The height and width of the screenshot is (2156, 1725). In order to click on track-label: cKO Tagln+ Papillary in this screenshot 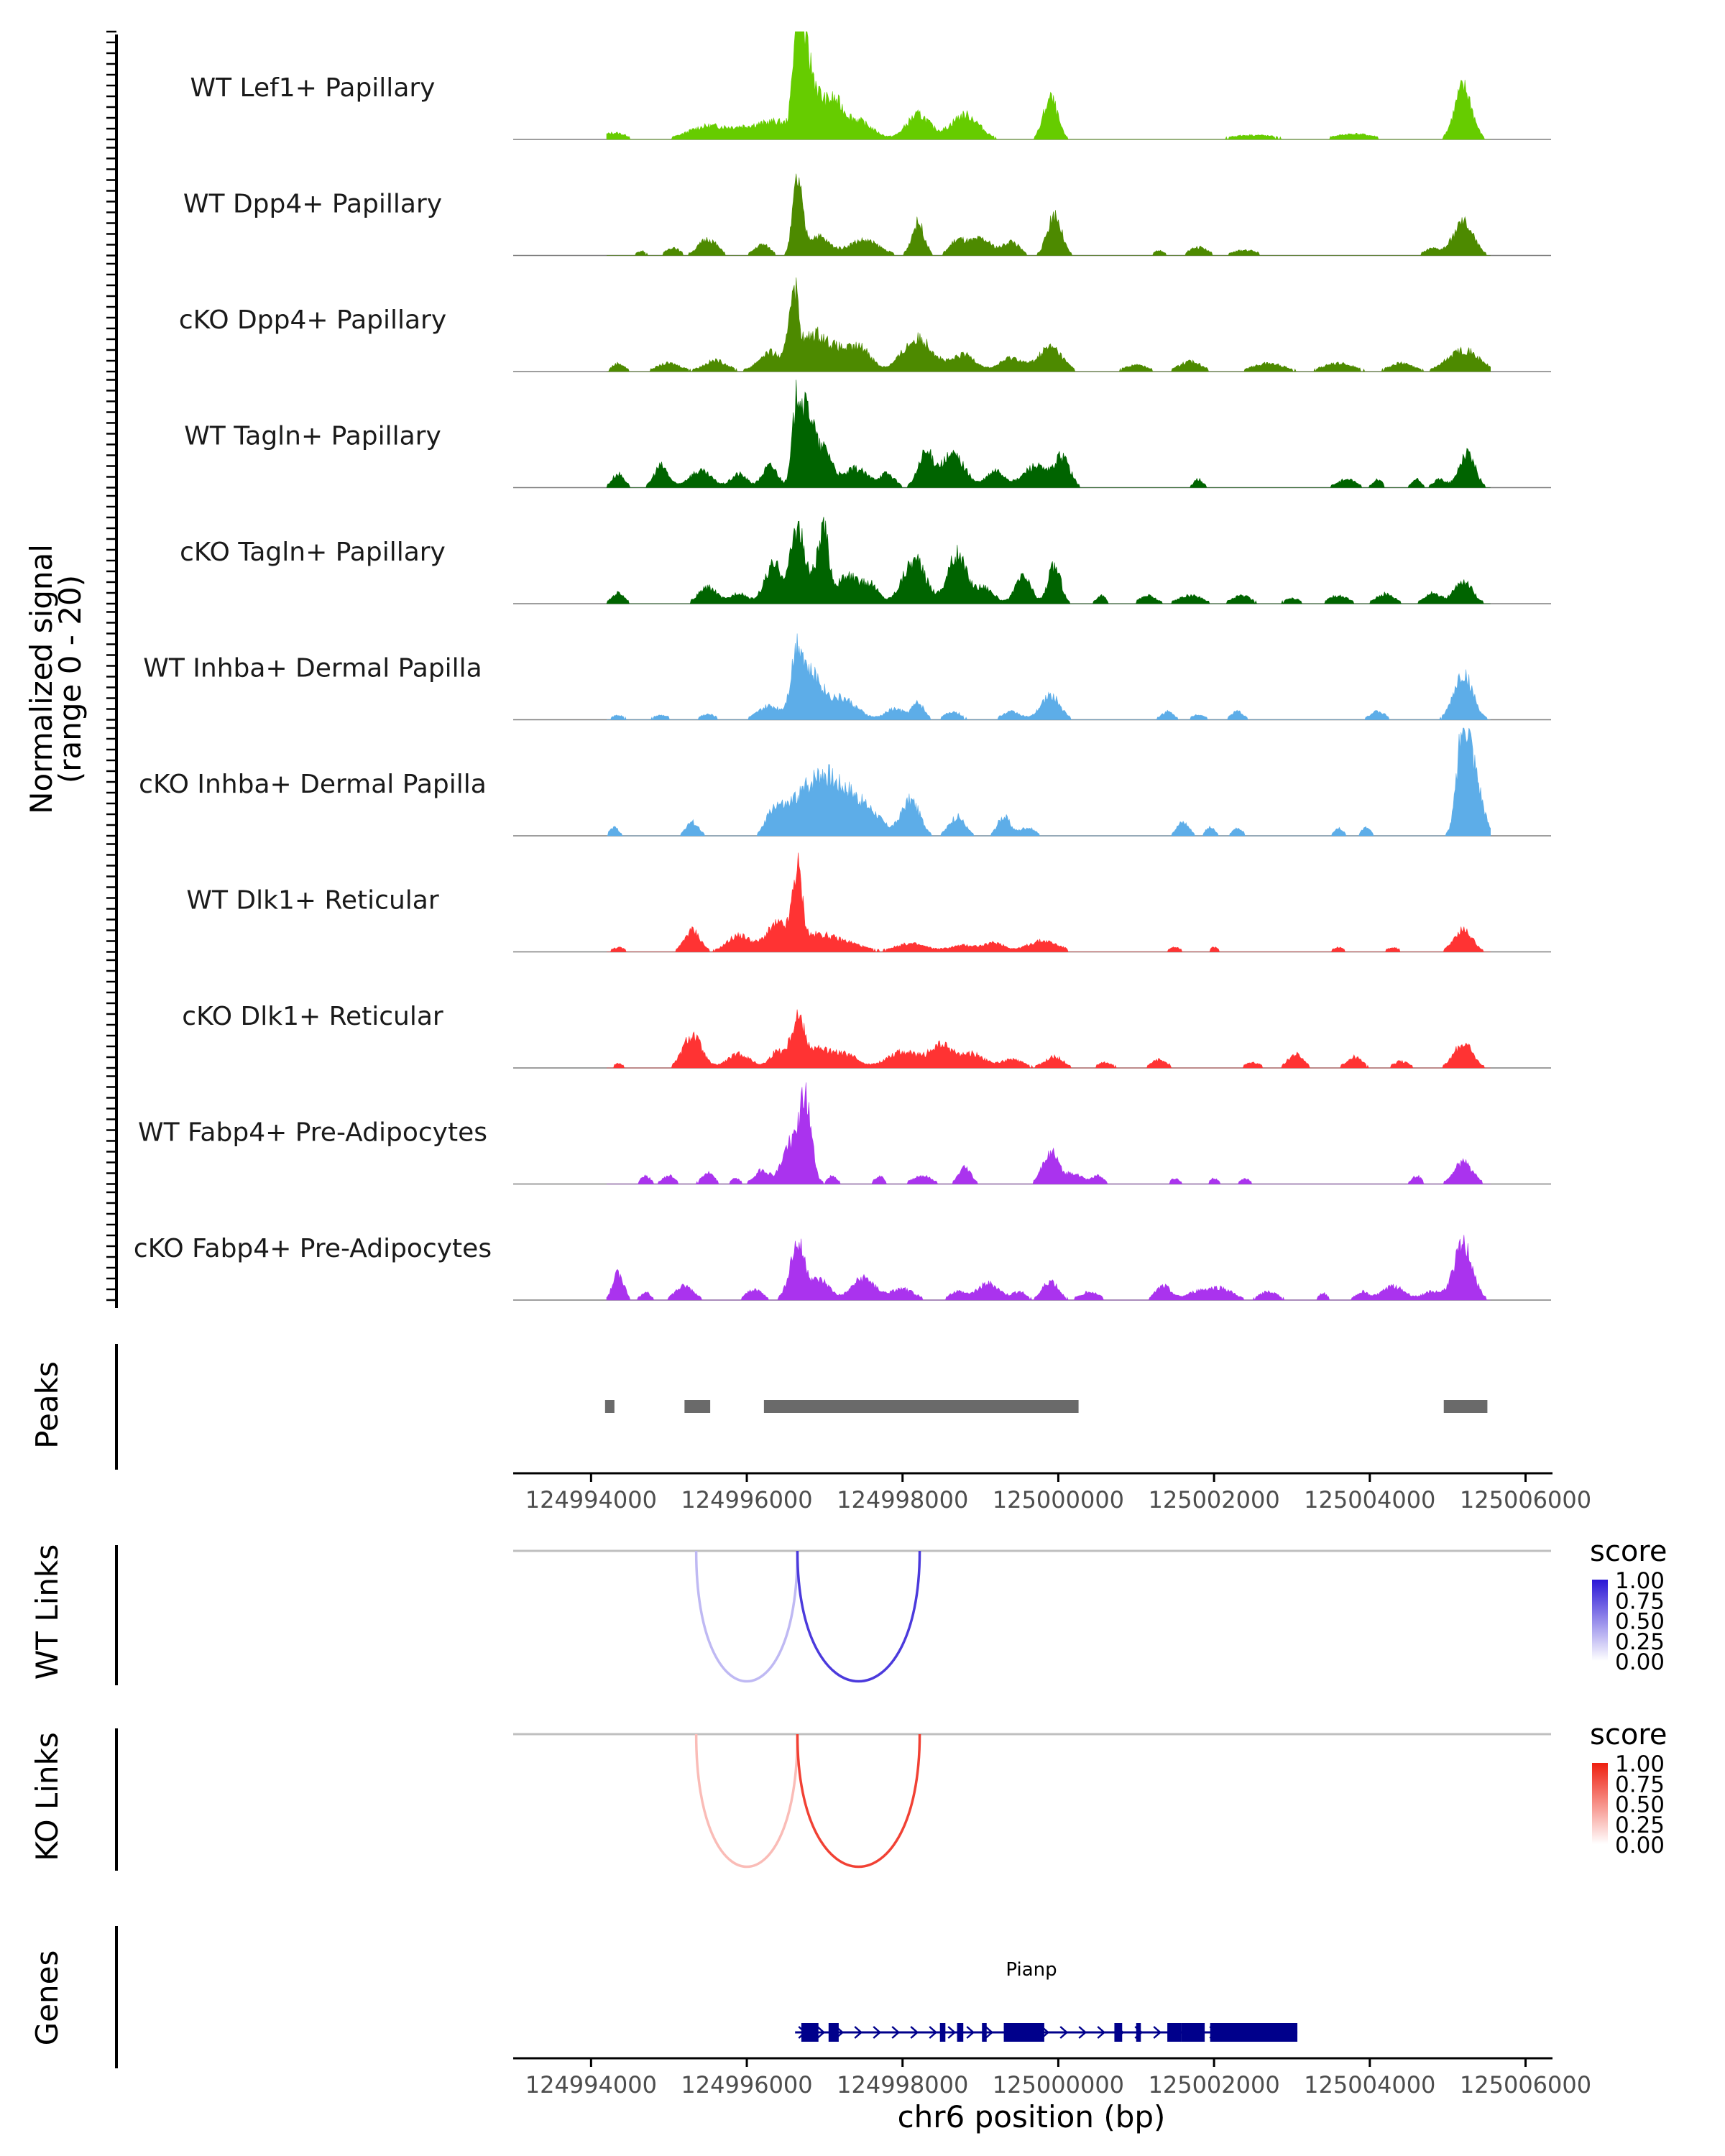, I will do `click(313, 552)`.